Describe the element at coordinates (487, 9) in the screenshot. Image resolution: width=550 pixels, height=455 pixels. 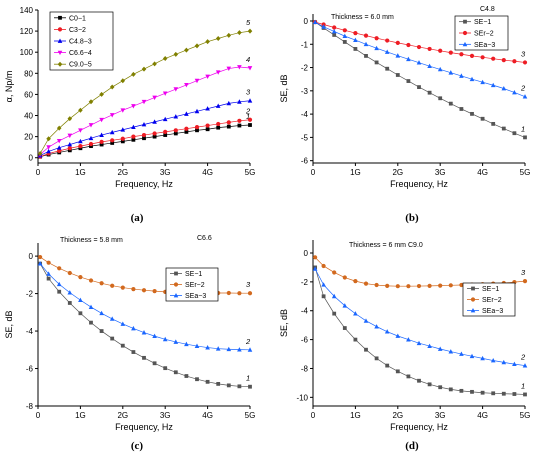
I see `sample-label: C4.8` at that location.